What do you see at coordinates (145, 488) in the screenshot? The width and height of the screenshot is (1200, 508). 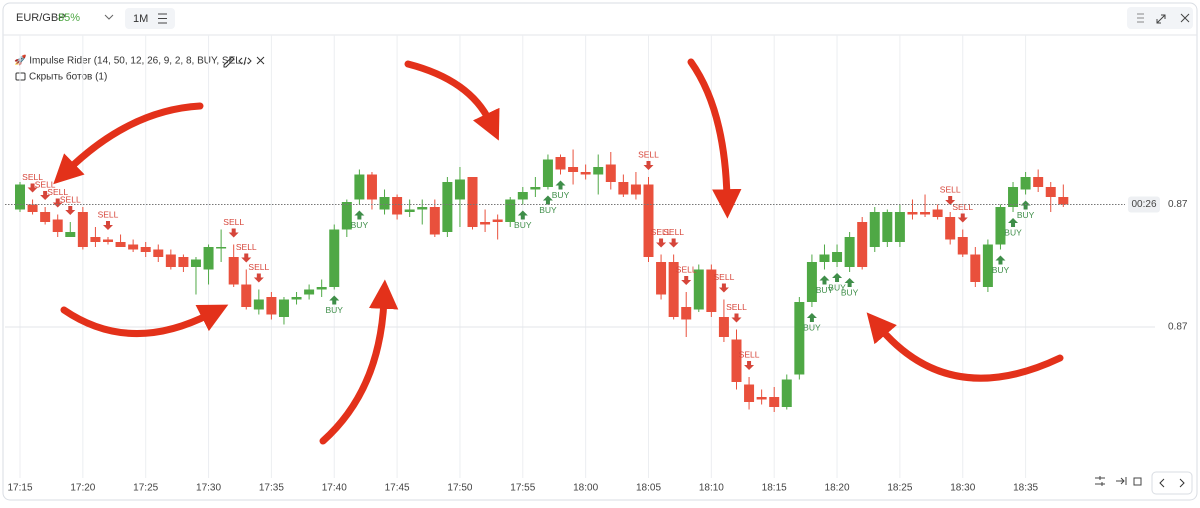 I see `x-tick-label: 17:25` at bounding box center [145, 488].